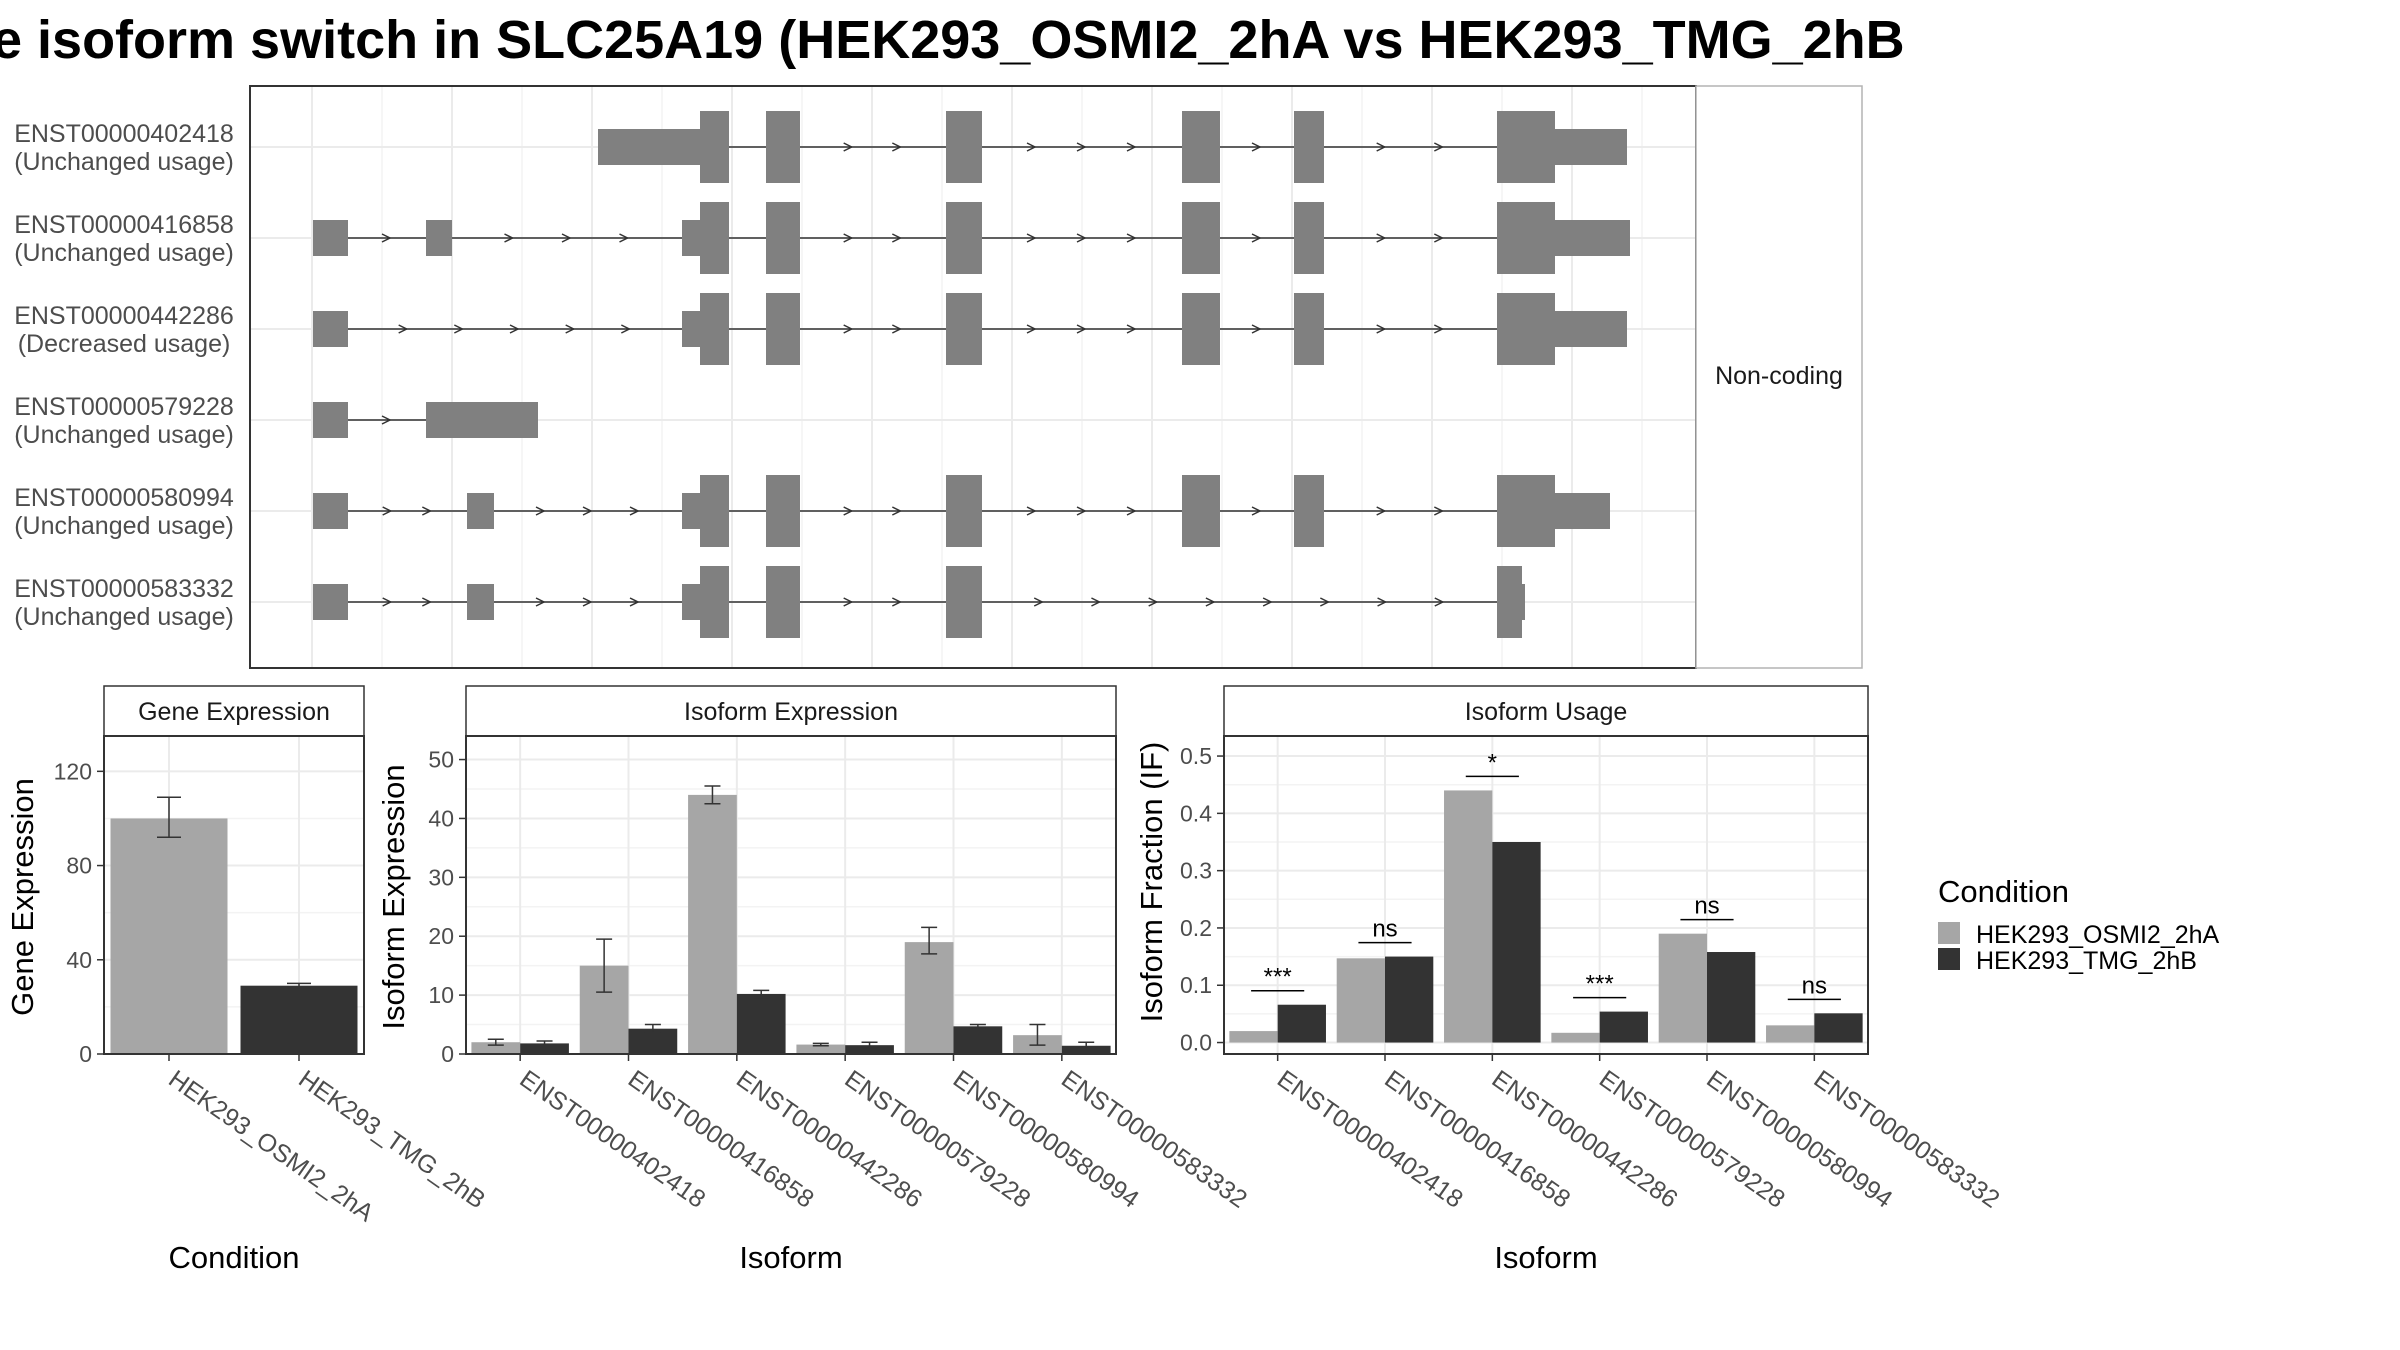 This screenshot has width=2400, height=1350. What do you see at coordinates (124, 407) in the screenshot?
I see `transcript-id-label: ENST00000579228` at bounding box center [124, 407].